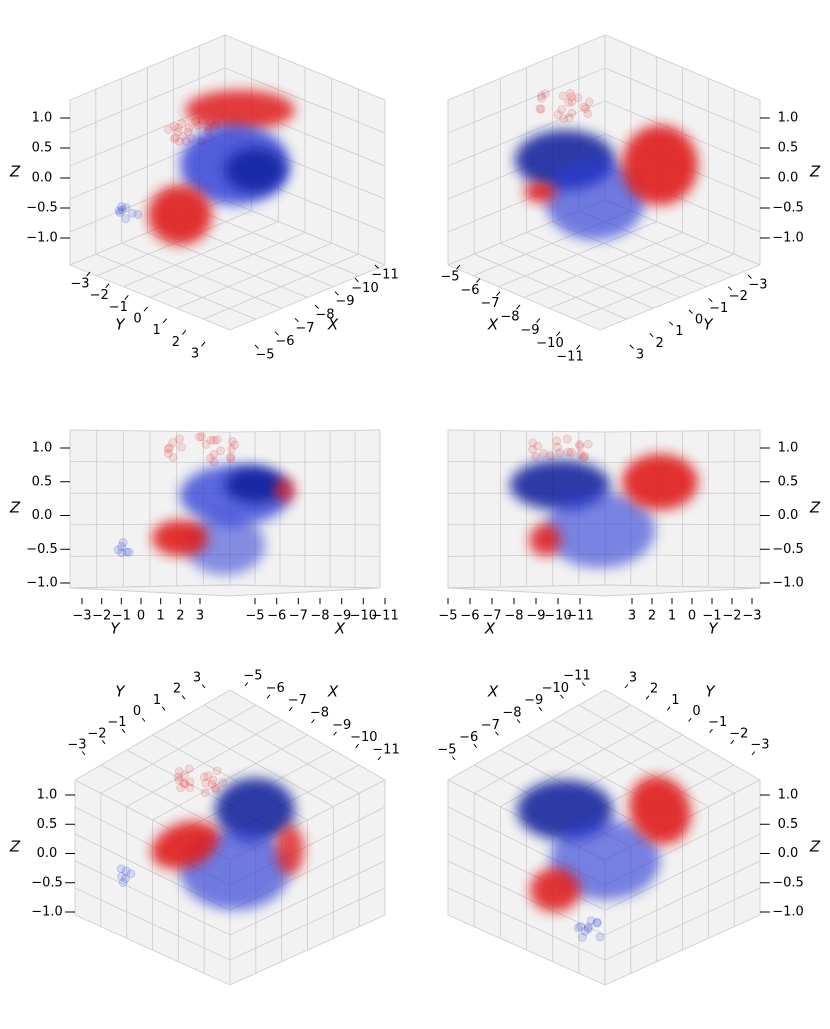  Describe the element at coordinates (717, 722) in the screenshot. I see `y-axis-tick-label: −1` at that location.